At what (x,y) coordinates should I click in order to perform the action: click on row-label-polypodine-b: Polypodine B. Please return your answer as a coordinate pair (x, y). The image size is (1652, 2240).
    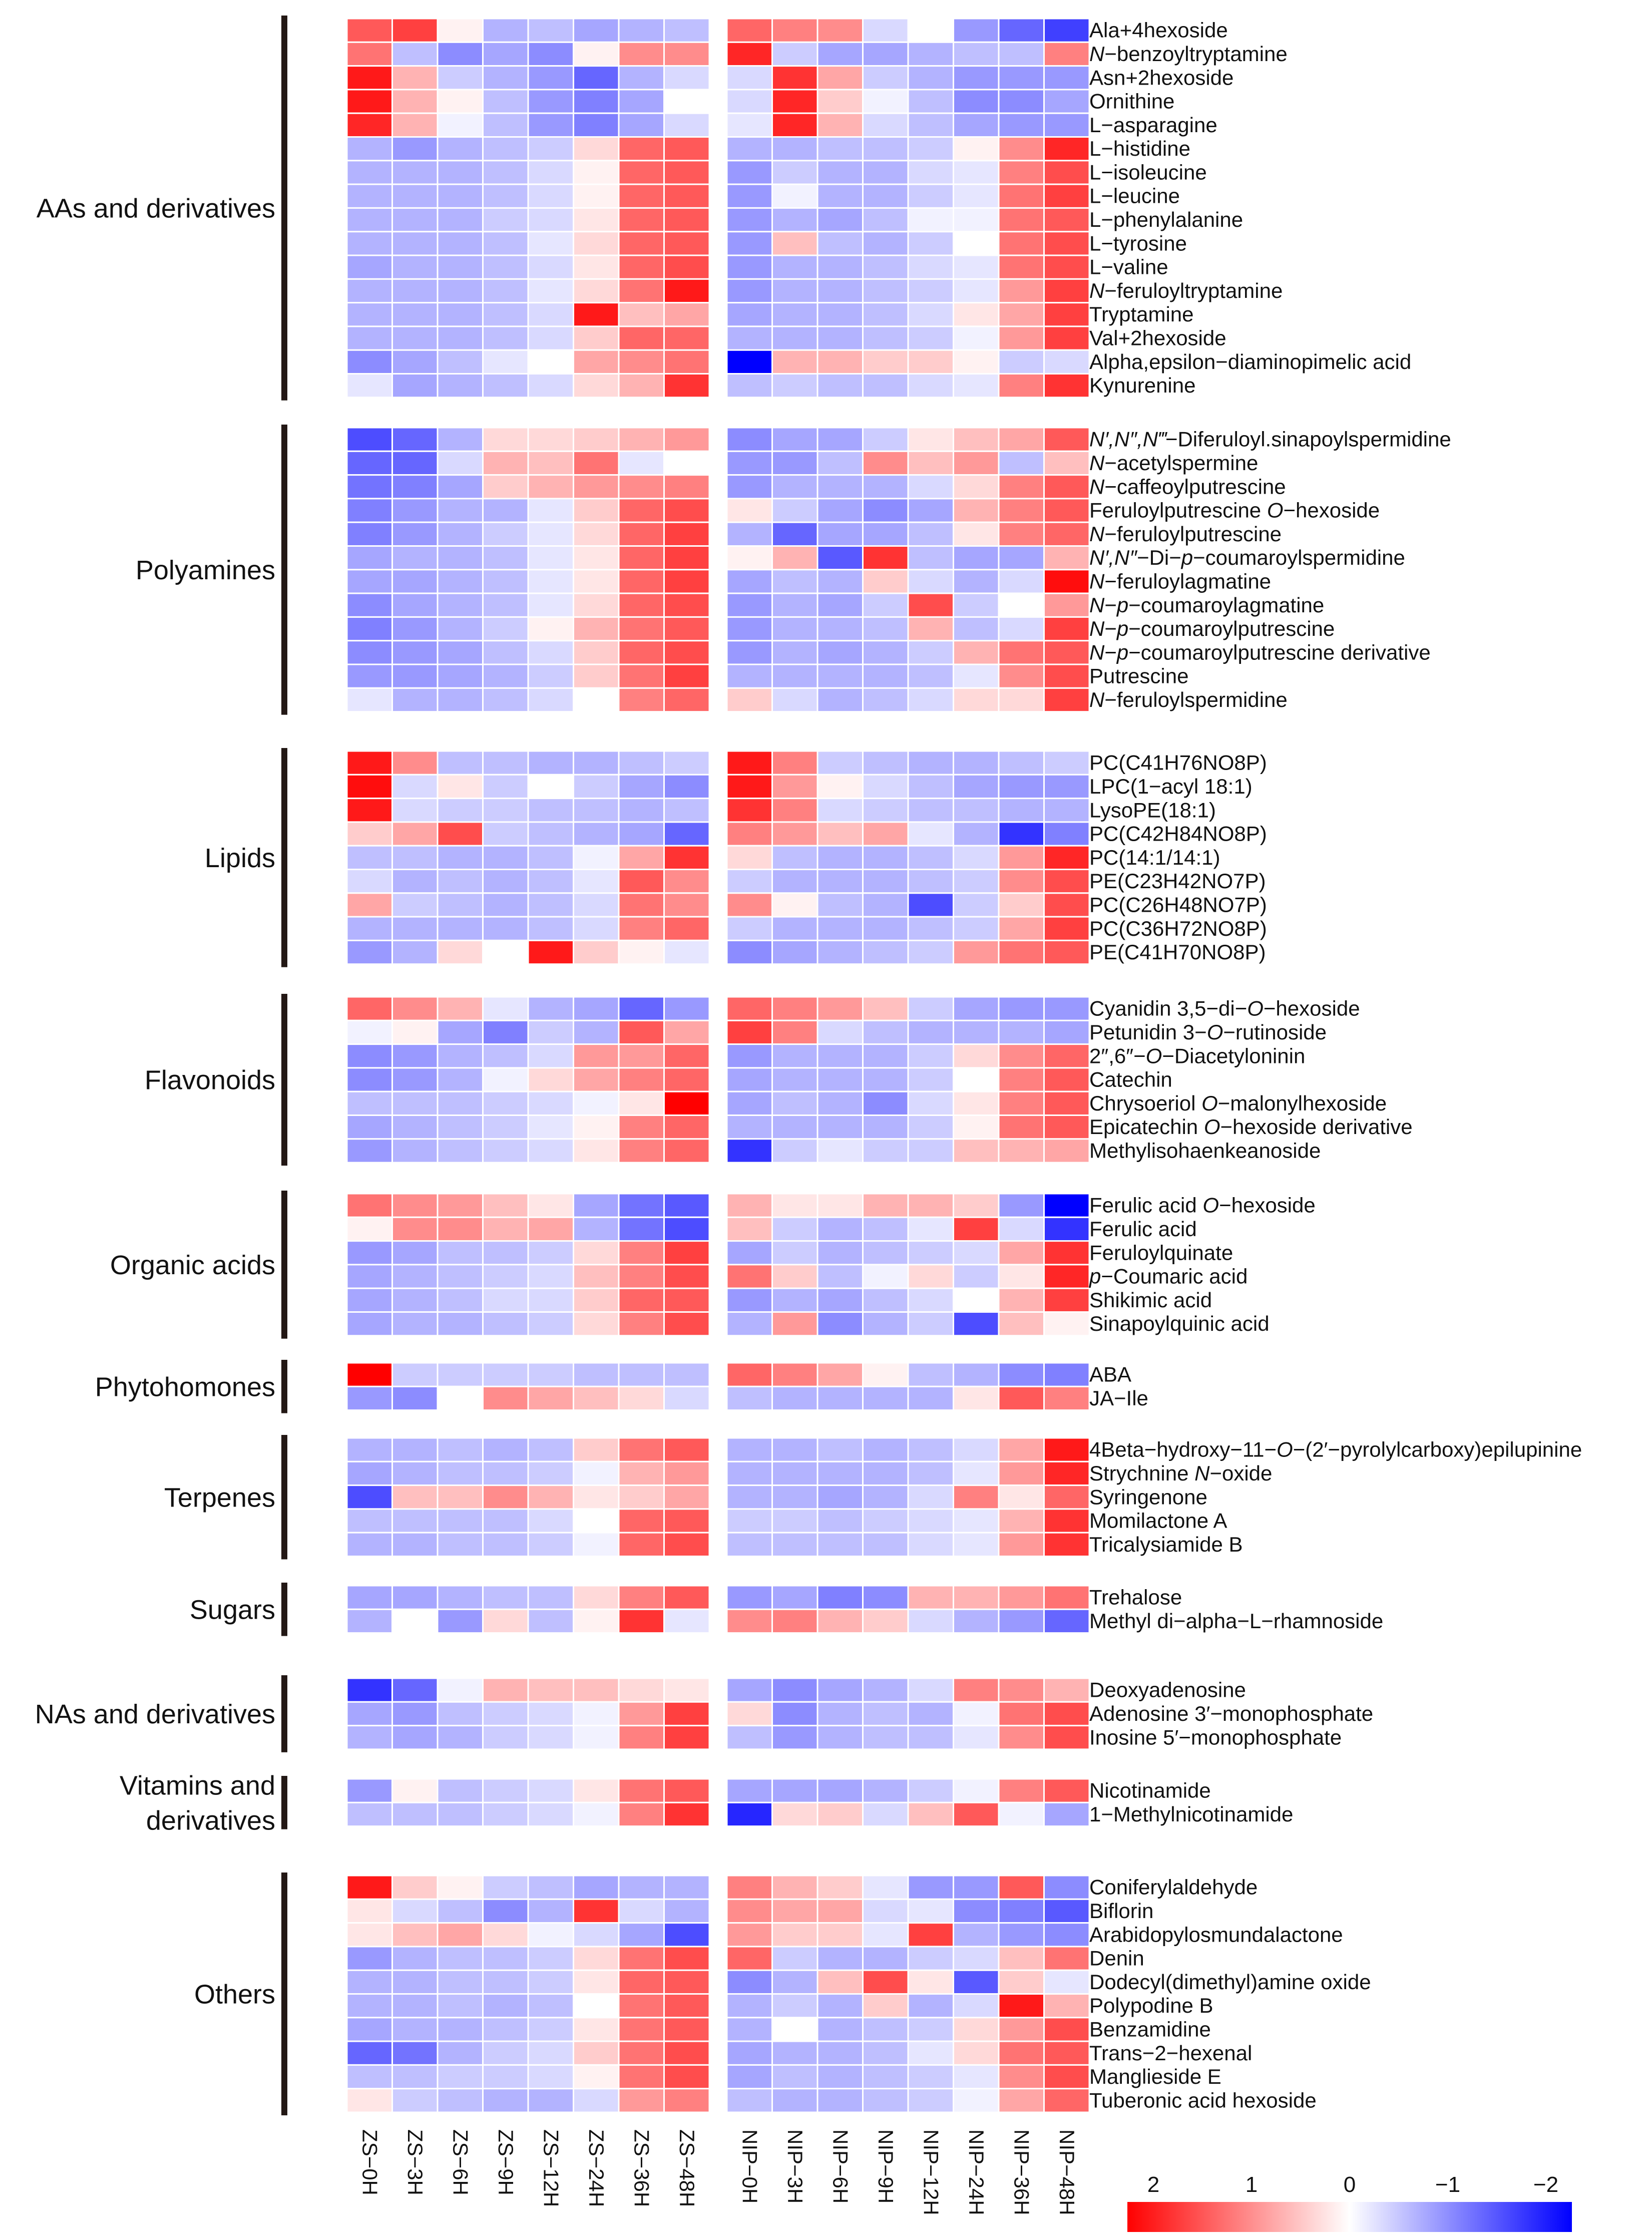
    Looking at the image, I should click on (1151, 2005).